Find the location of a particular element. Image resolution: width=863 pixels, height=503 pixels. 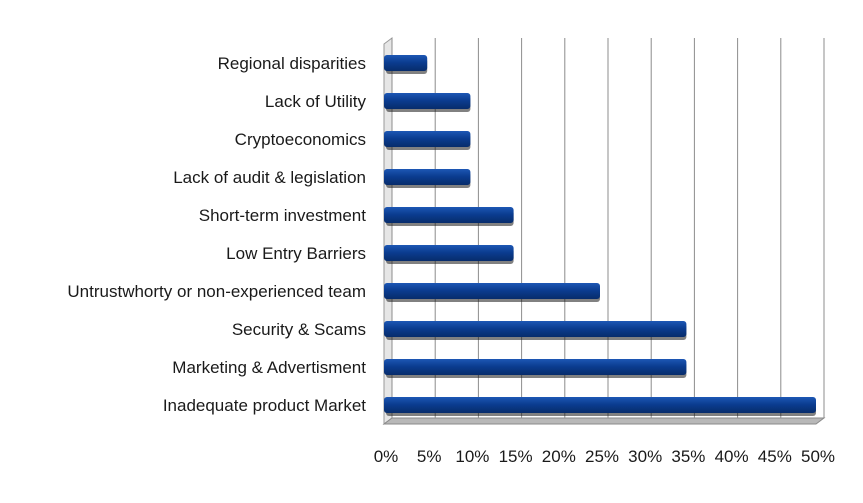

x-tick-label: 45% is located at coordinates (775, 456).